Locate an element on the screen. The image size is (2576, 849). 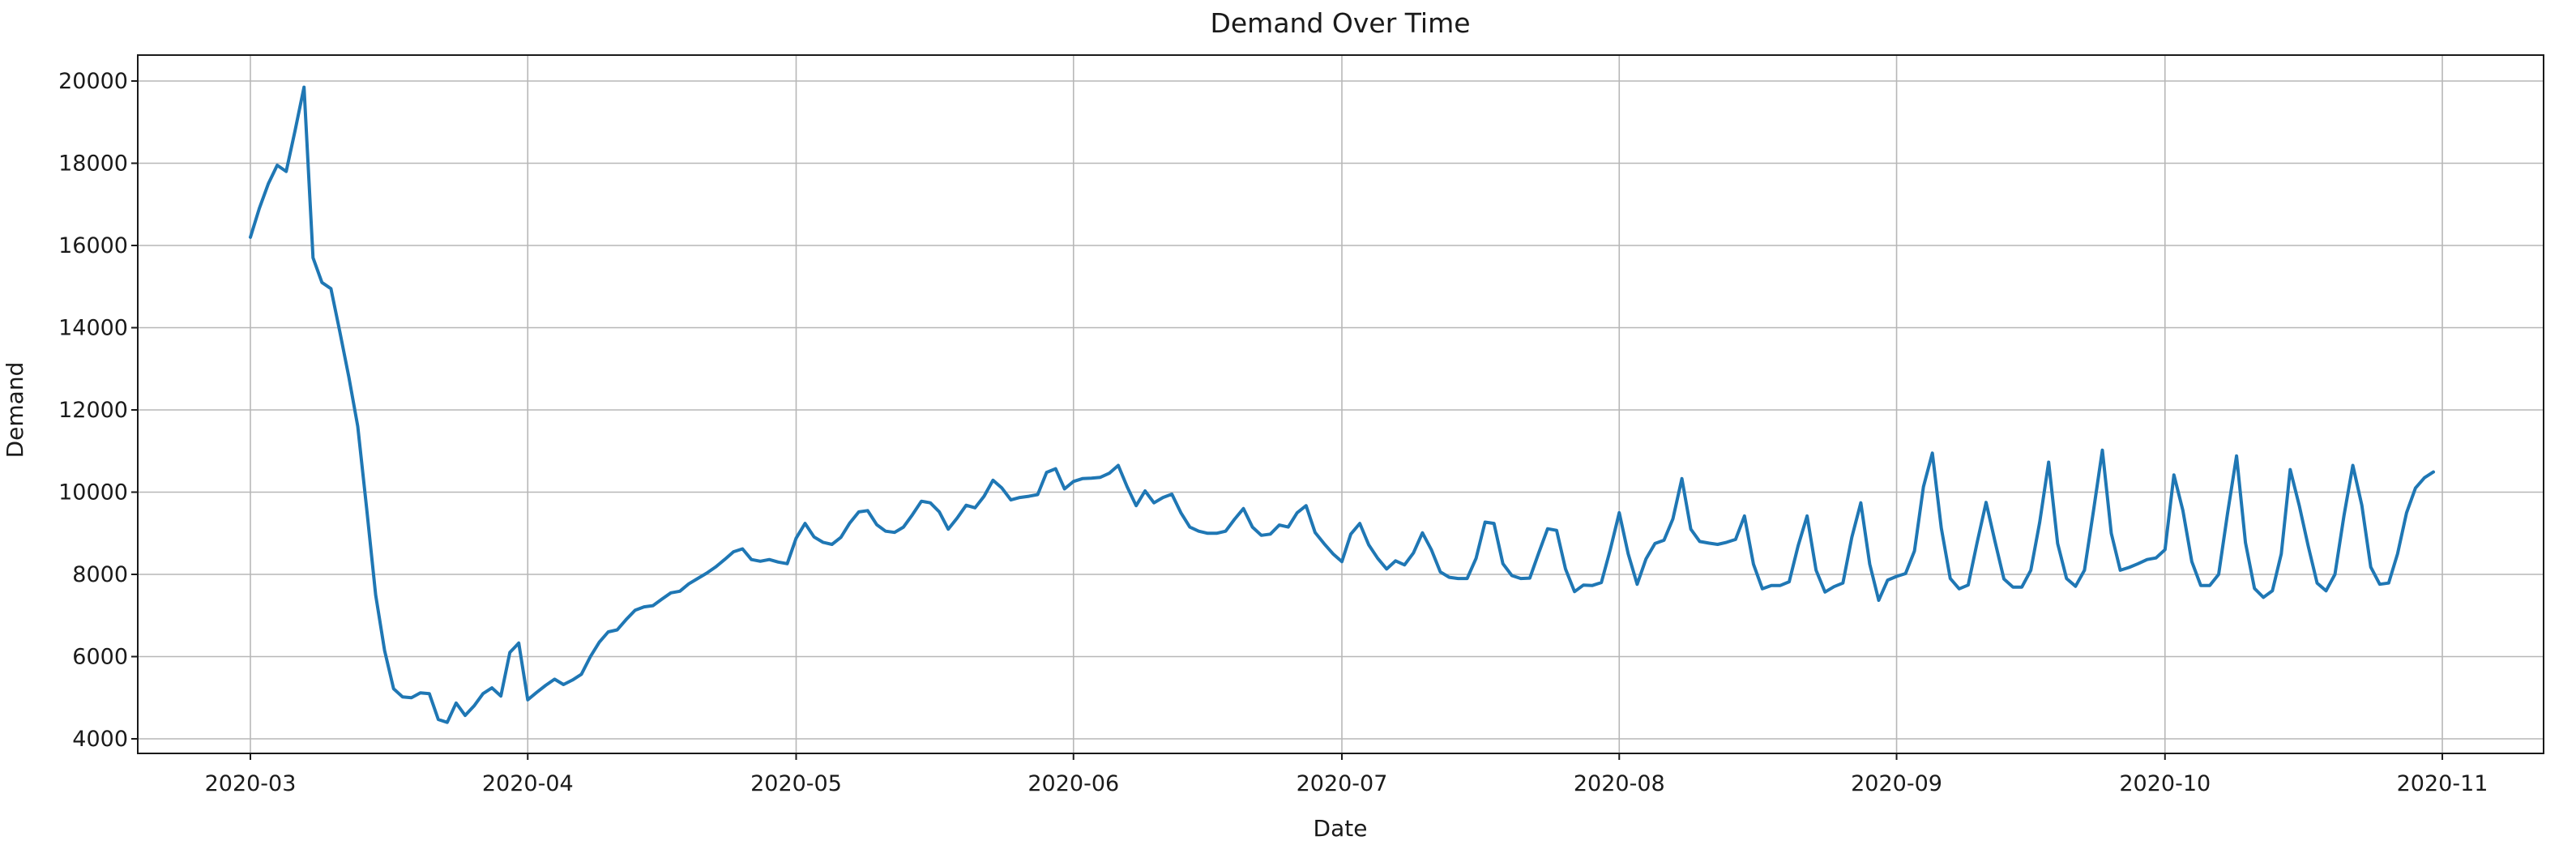
y-tick-label: 20000 is located at coordinates (93, 81).